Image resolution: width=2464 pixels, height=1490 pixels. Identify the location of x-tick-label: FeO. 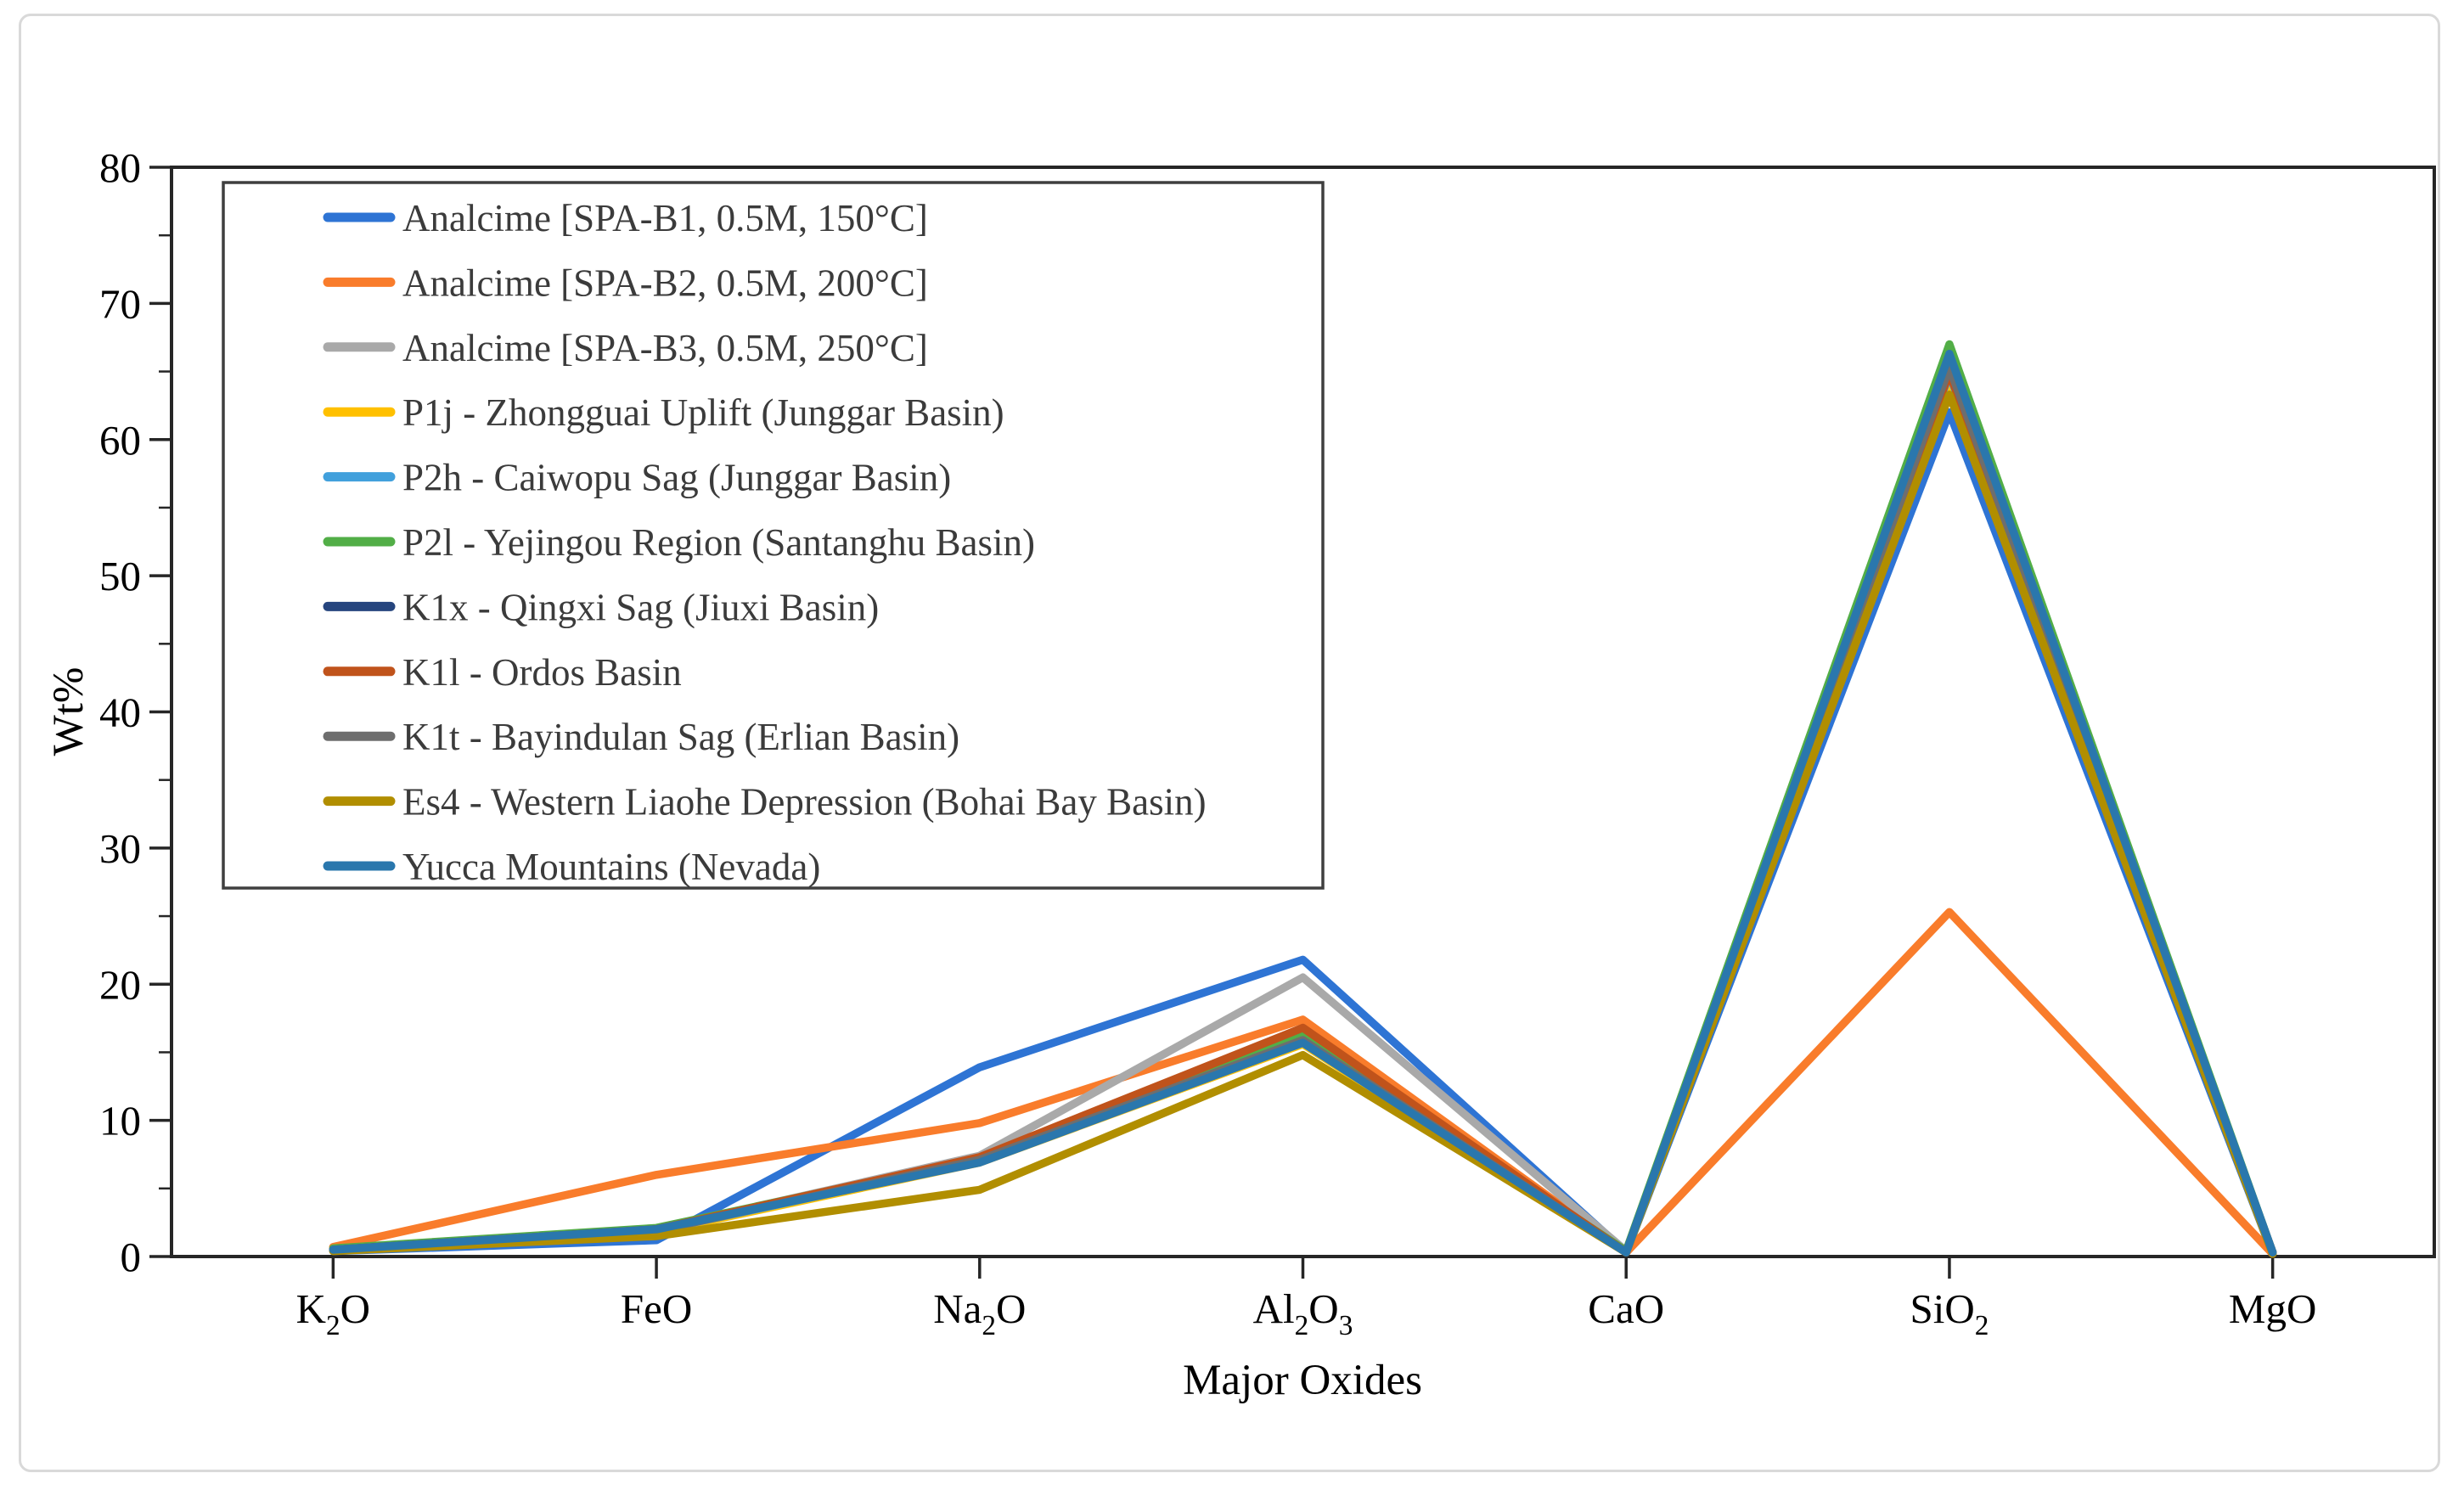
(656, 1309).